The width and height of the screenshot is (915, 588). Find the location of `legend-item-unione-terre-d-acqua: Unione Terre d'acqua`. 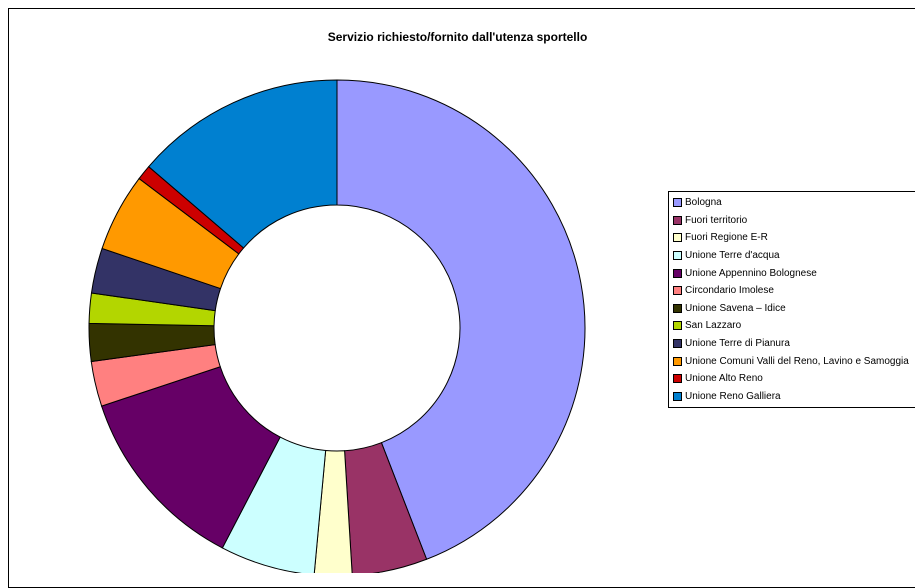

legend-item-unione-terre-d-acqua: Unione Terre d'acqua is located at coordinates (792, 256).